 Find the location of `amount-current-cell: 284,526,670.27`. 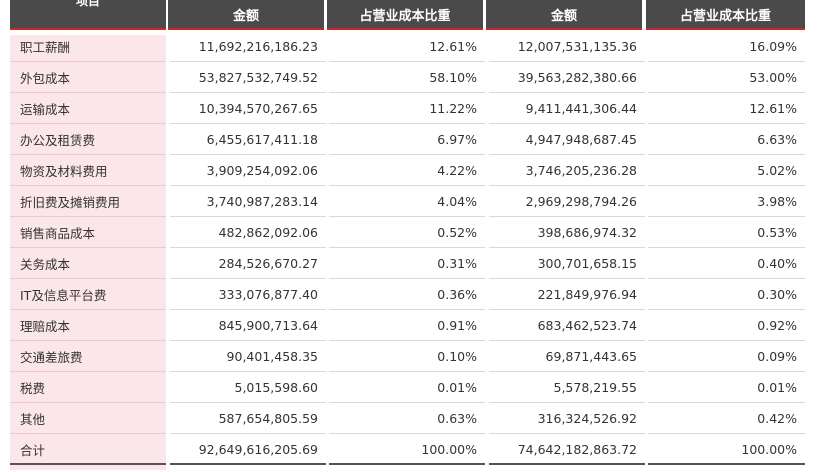

amount-current-cell: 284,526,670.27 is located at coordinates (248, 264).